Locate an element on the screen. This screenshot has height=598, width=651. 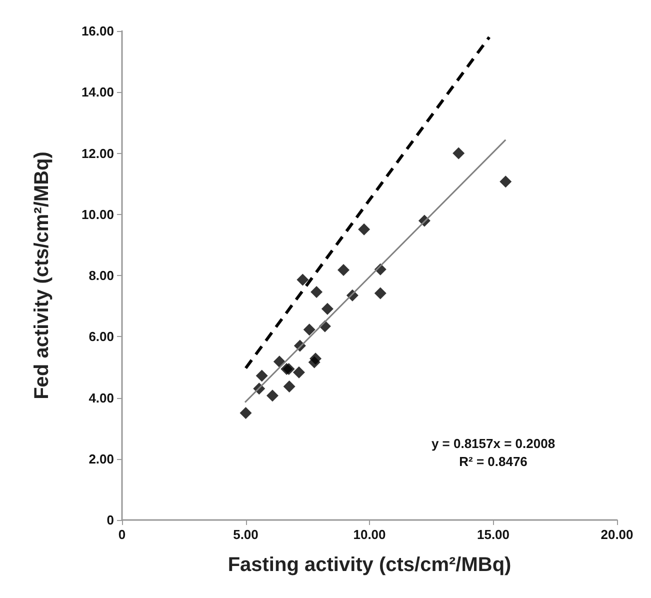
y-tick-label: 6.00 is located at coordinates (101, 336).